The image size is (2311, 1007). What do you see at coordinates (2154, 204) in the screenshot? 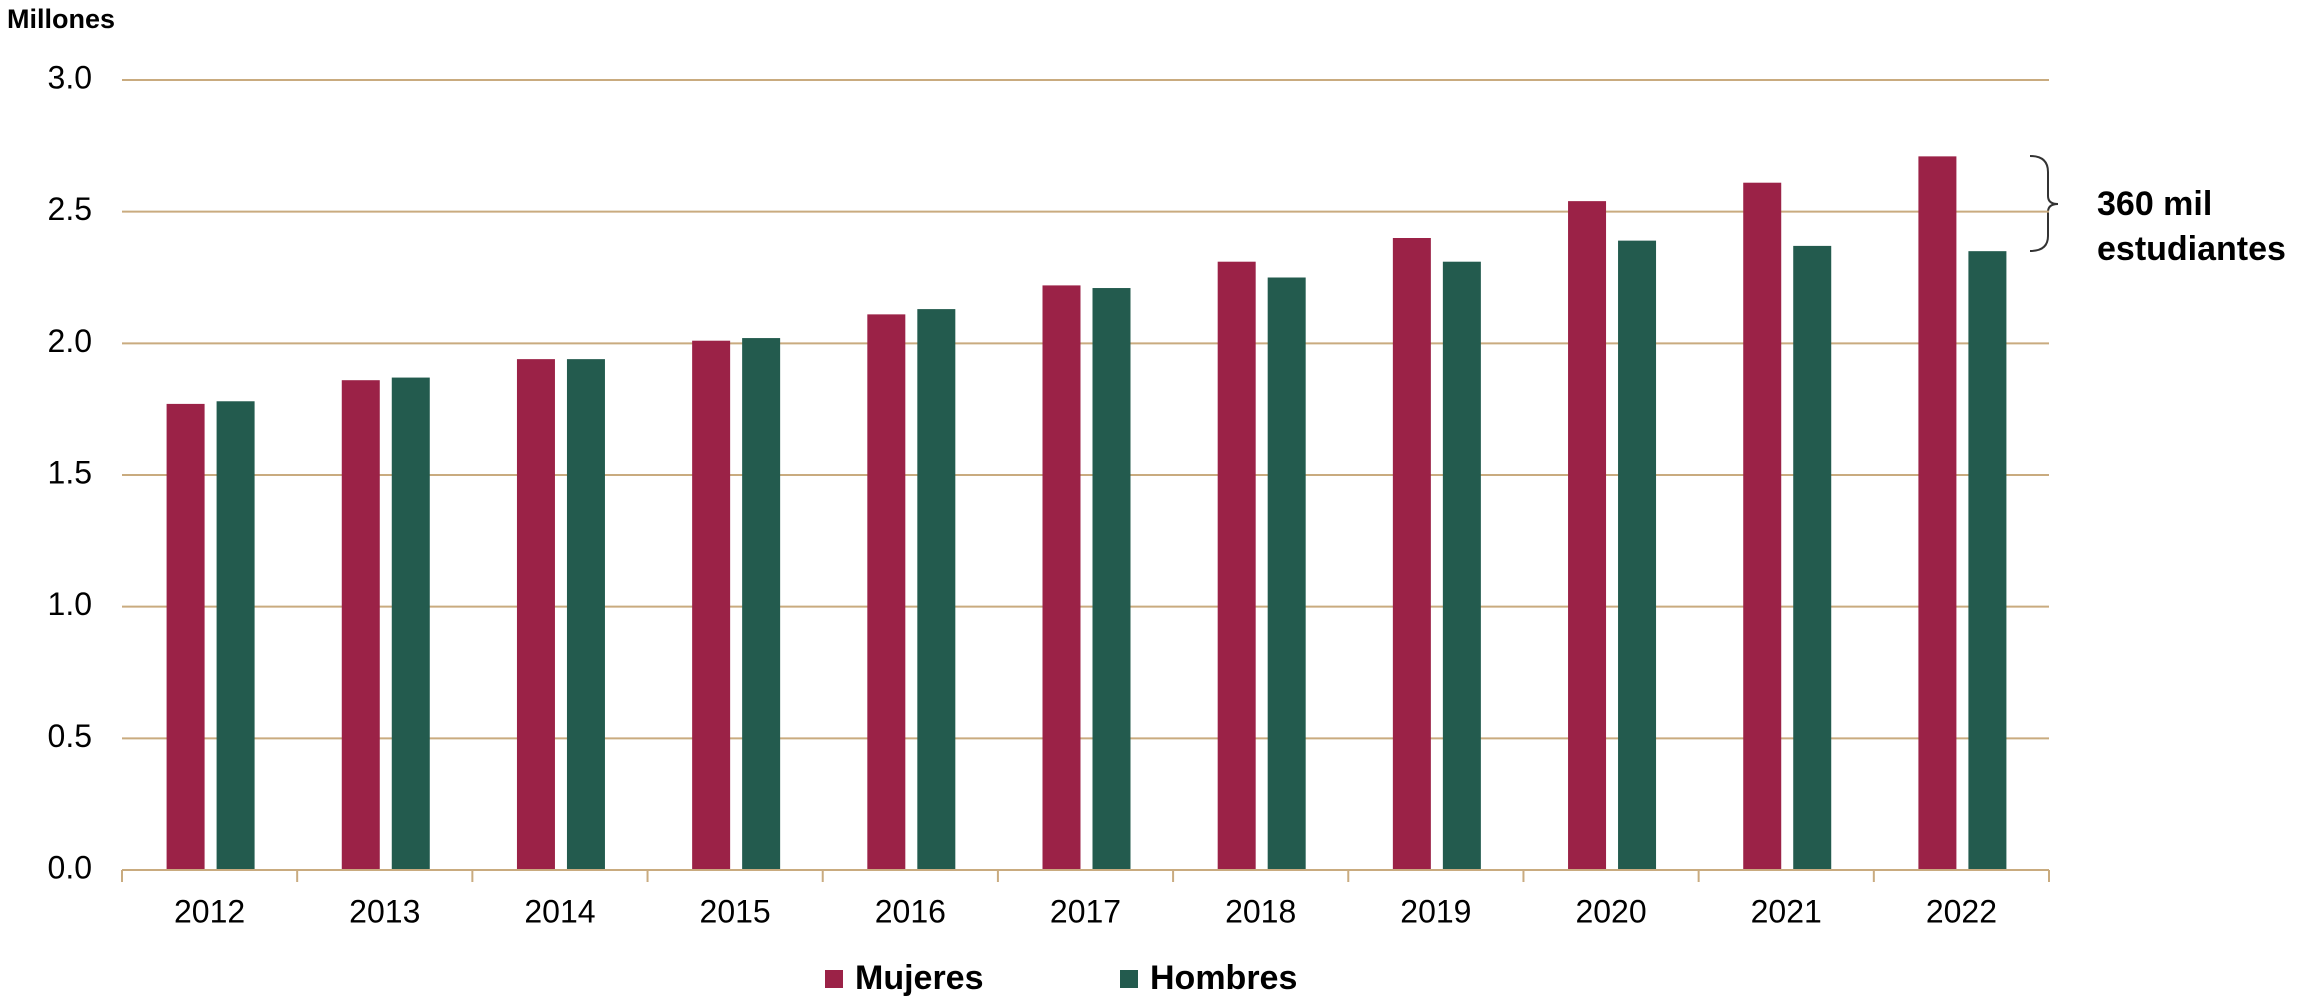
I see `annotation: 360 mil` at bounding box center [2154, 204].